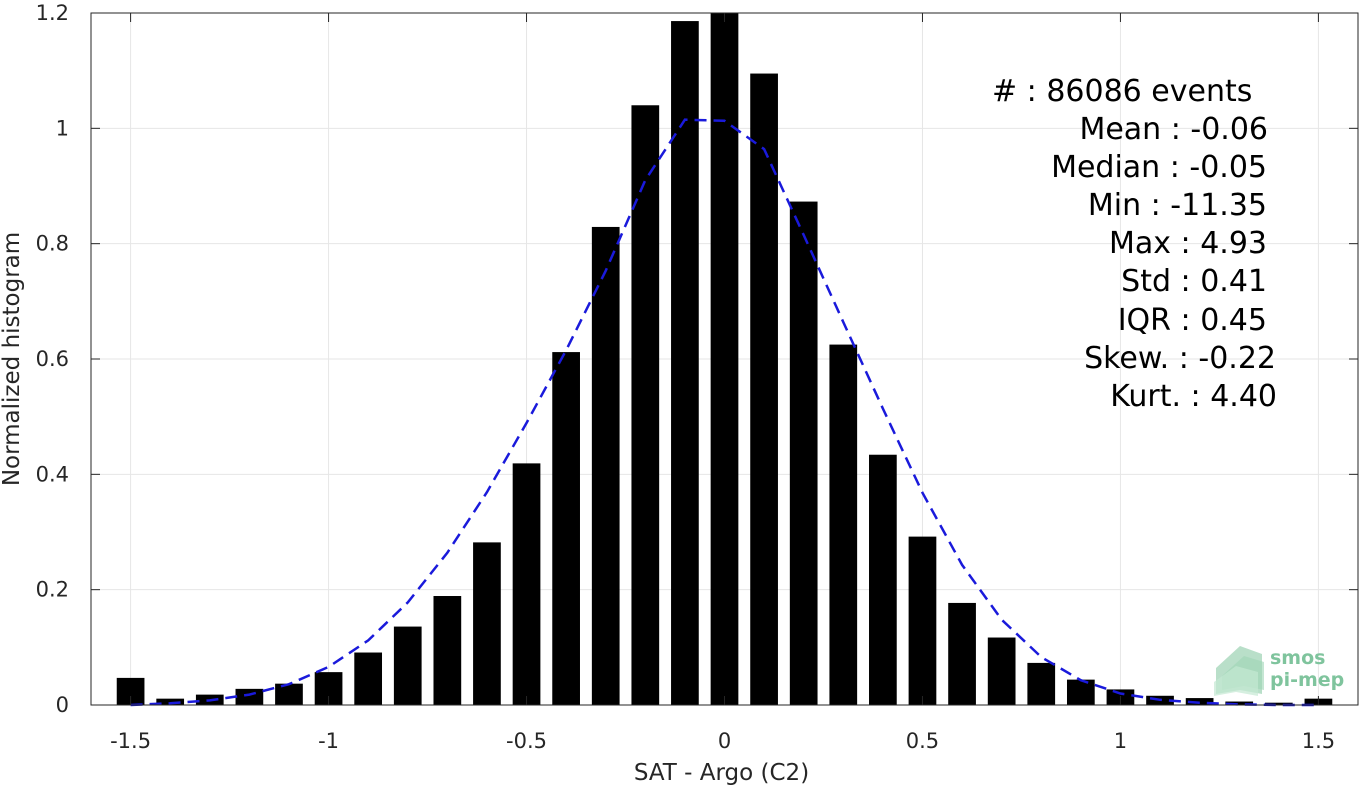  What do you see at coordinates (721, 773) in the screenshot?
I see `x-axis-label: SAT - Argo (C2)` at bounding box center [721, 773].